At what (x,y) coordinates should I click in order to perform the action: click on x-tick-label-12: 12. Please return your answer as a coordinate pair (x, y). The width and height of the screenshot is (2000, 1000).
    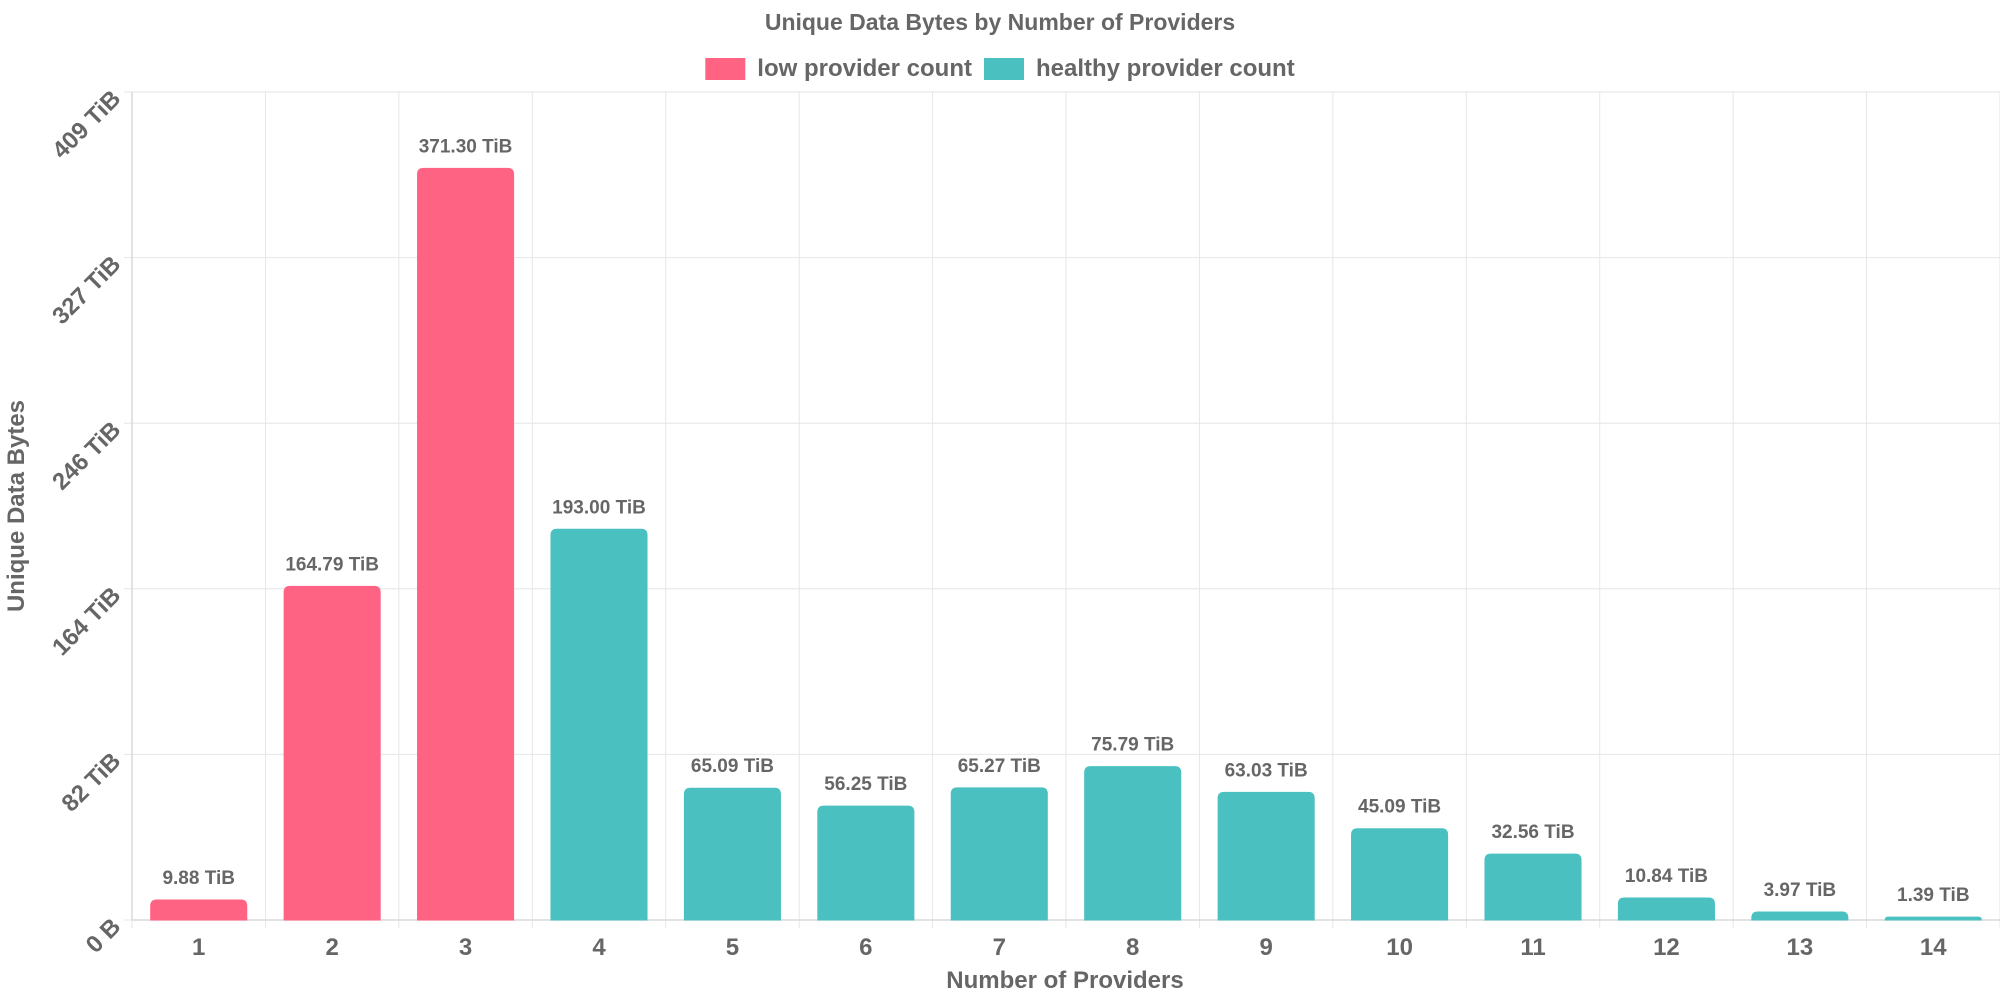
    Looking at the image, I should click on (1666, 947).